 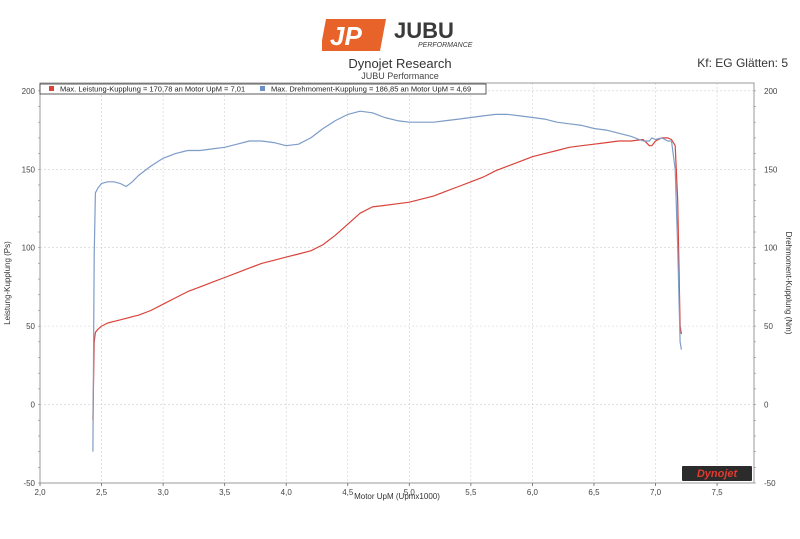 I want to click on logo-name: JUBU, so click(x=424, y=30).